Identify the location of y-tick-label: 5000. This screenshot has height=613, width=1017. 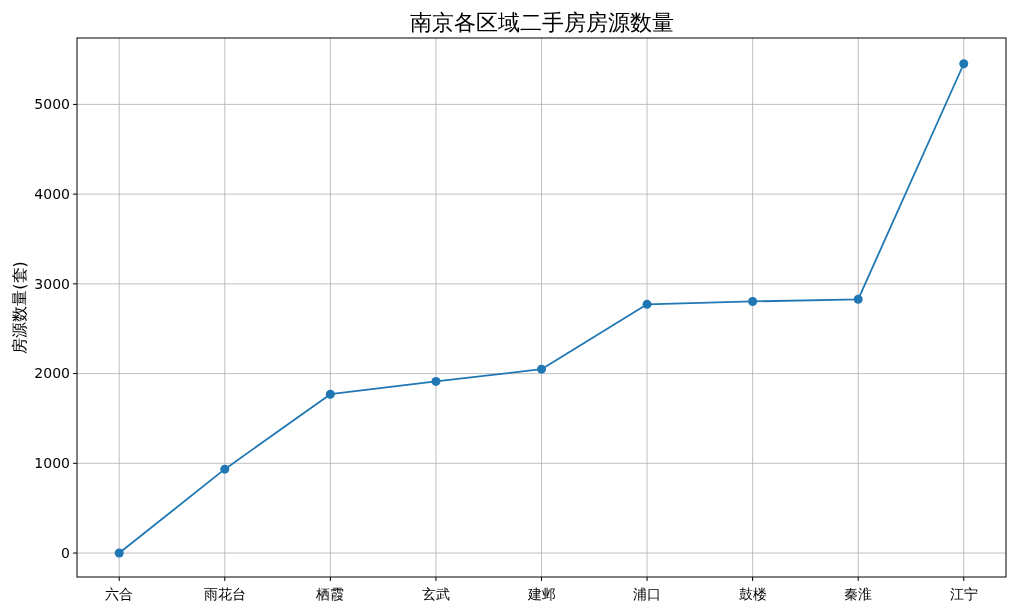
(52, 104).